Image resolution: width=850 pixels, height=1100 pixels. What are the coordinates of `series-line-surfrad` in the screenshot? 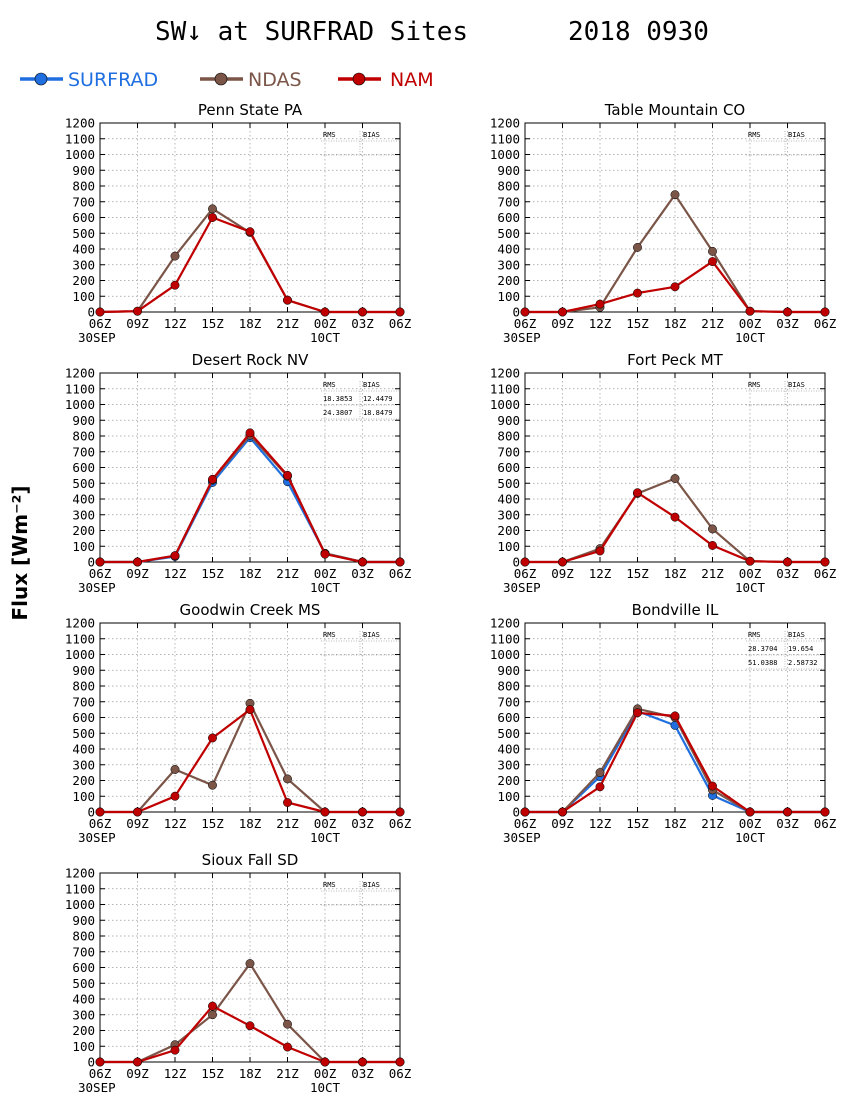 It's located at (250, 500).